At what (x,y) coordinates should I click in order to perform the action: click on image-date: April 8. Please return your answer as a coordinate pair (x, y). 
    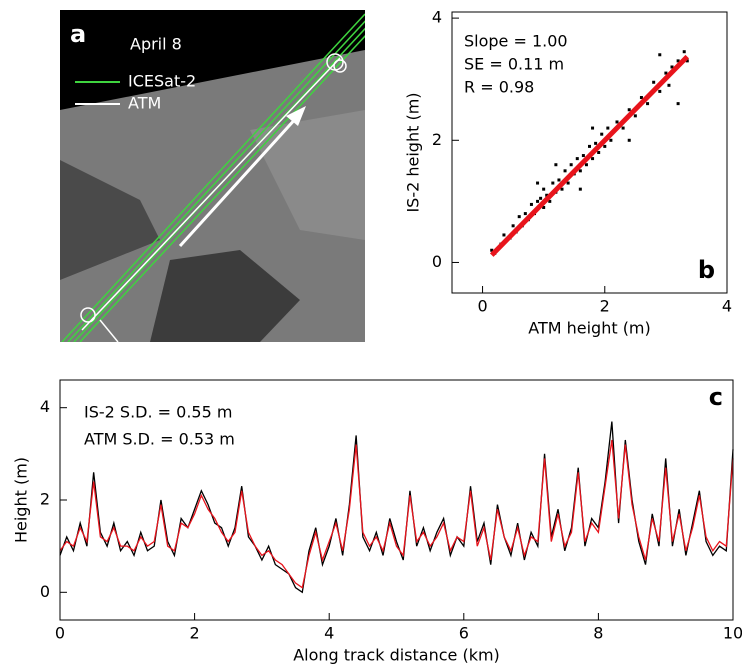
    Looking at the image, I should click on (156, 44).